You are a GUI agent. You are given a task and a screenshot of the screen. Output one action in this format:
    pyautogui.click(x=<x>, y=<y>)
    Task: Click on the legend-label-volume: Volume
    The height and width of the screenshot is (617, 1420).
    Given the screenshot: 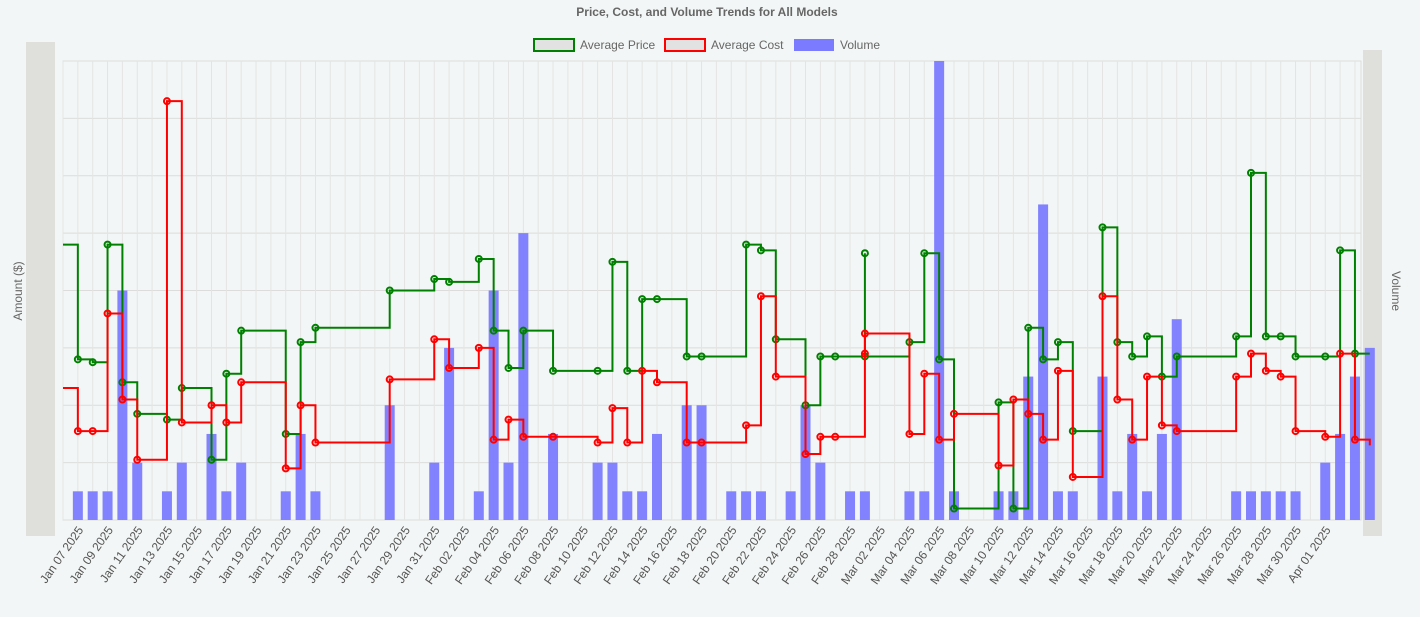 What is the action you would take?
    pyautogui.click(x=860, y=45)
    